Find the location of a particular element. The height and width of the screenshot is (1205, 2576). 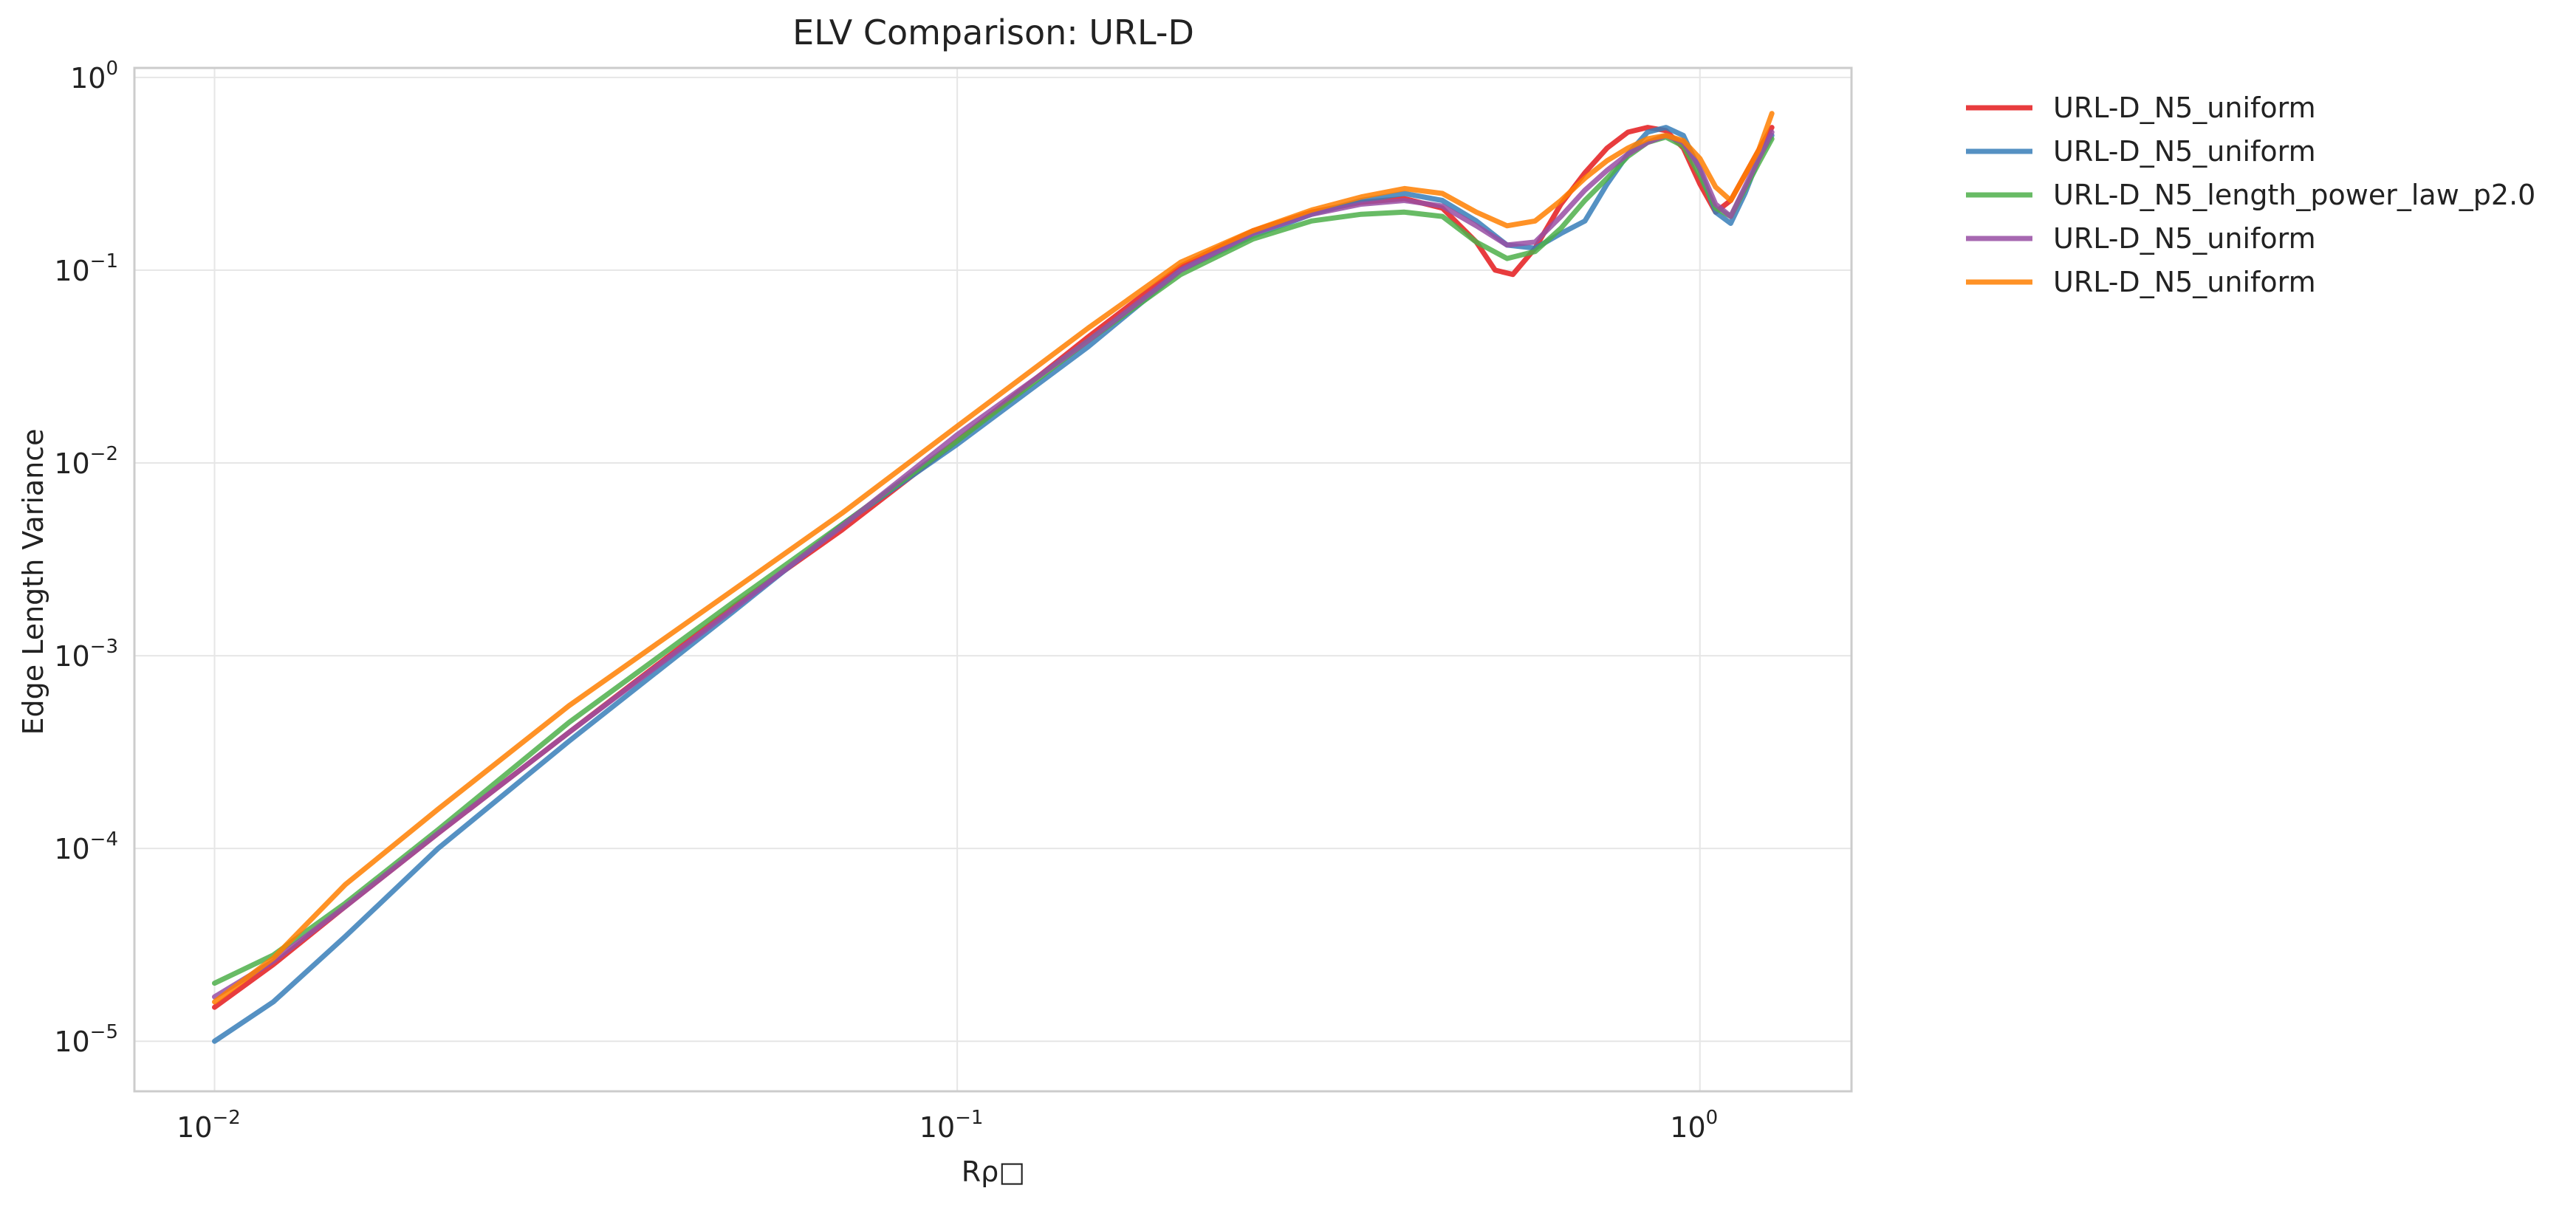

x-axis-label: Rρ□ is located at coordinates (993, 1172).